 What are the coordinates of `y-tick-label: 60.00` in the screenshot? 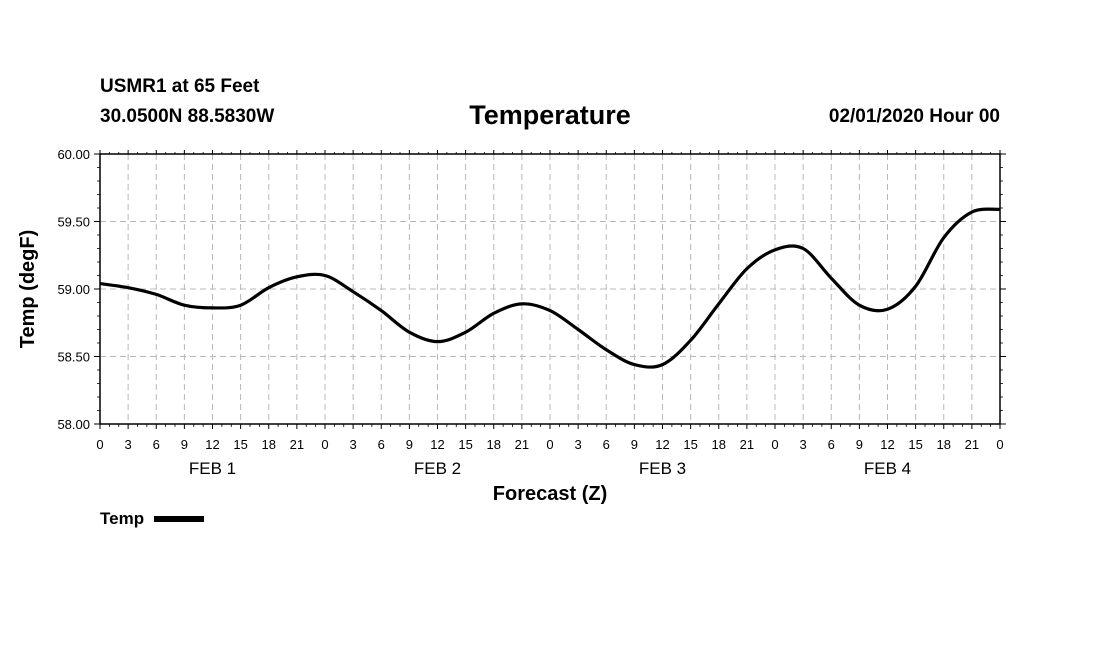 It's located at (73, 154).